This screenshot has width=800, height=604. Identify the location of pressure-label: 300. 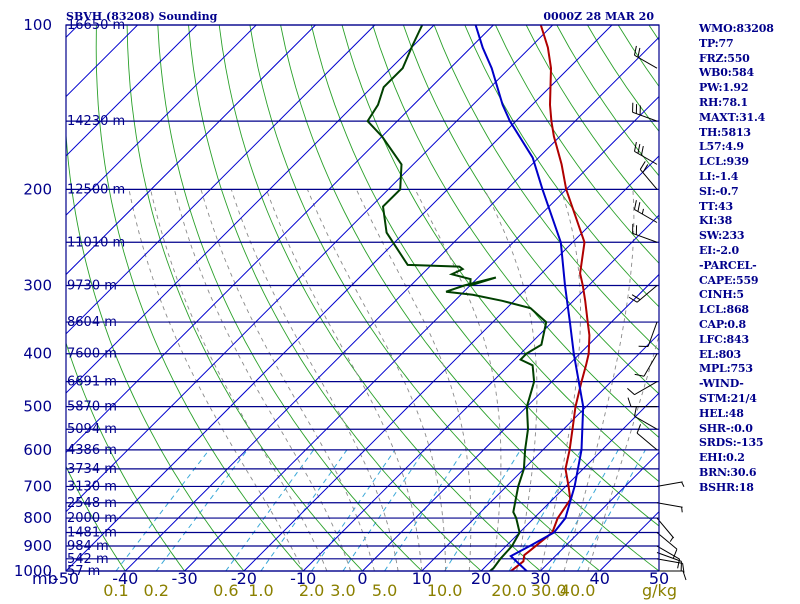
(37, 286).